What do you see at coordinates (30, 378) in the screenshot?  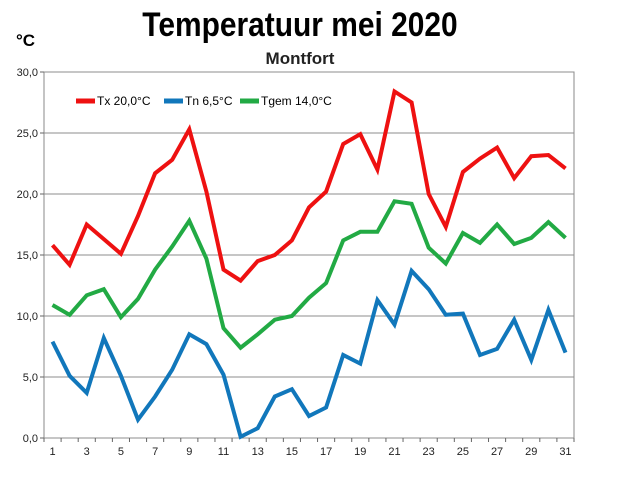 I see `y-tick-label: 5,0` at bounding box center [30, 378].